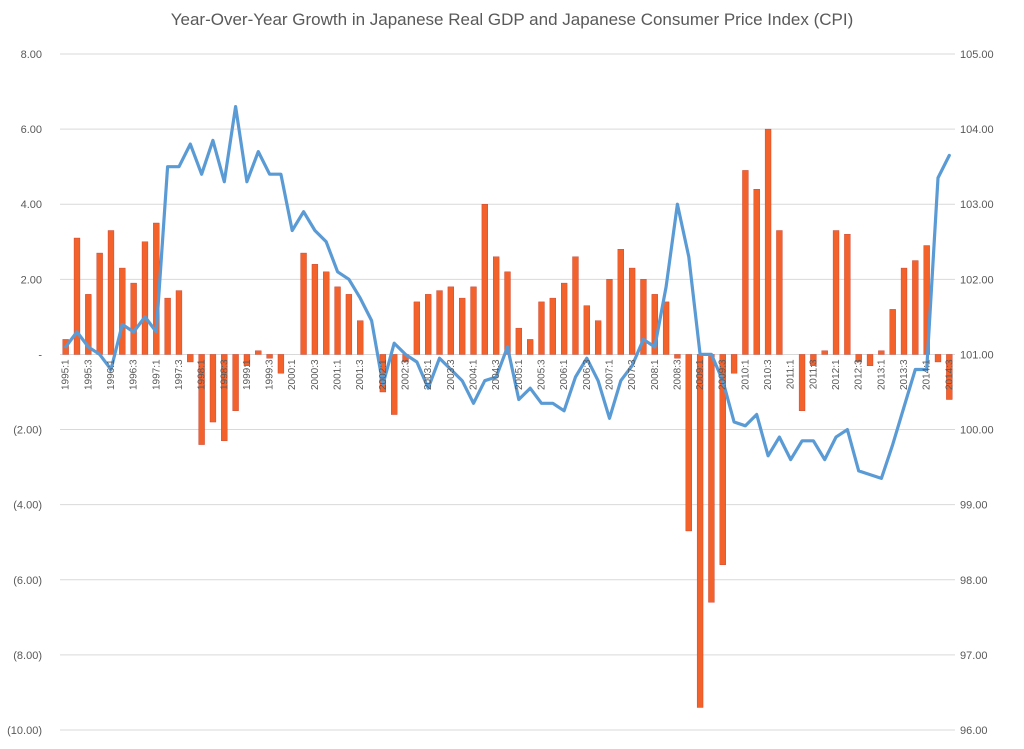 This screenshot has width=1024, height=749. What do you see at coordinates (134, 374) in the screenshot?
I see `x-tick-label: 1996:3` at bounding box center [134, 374].